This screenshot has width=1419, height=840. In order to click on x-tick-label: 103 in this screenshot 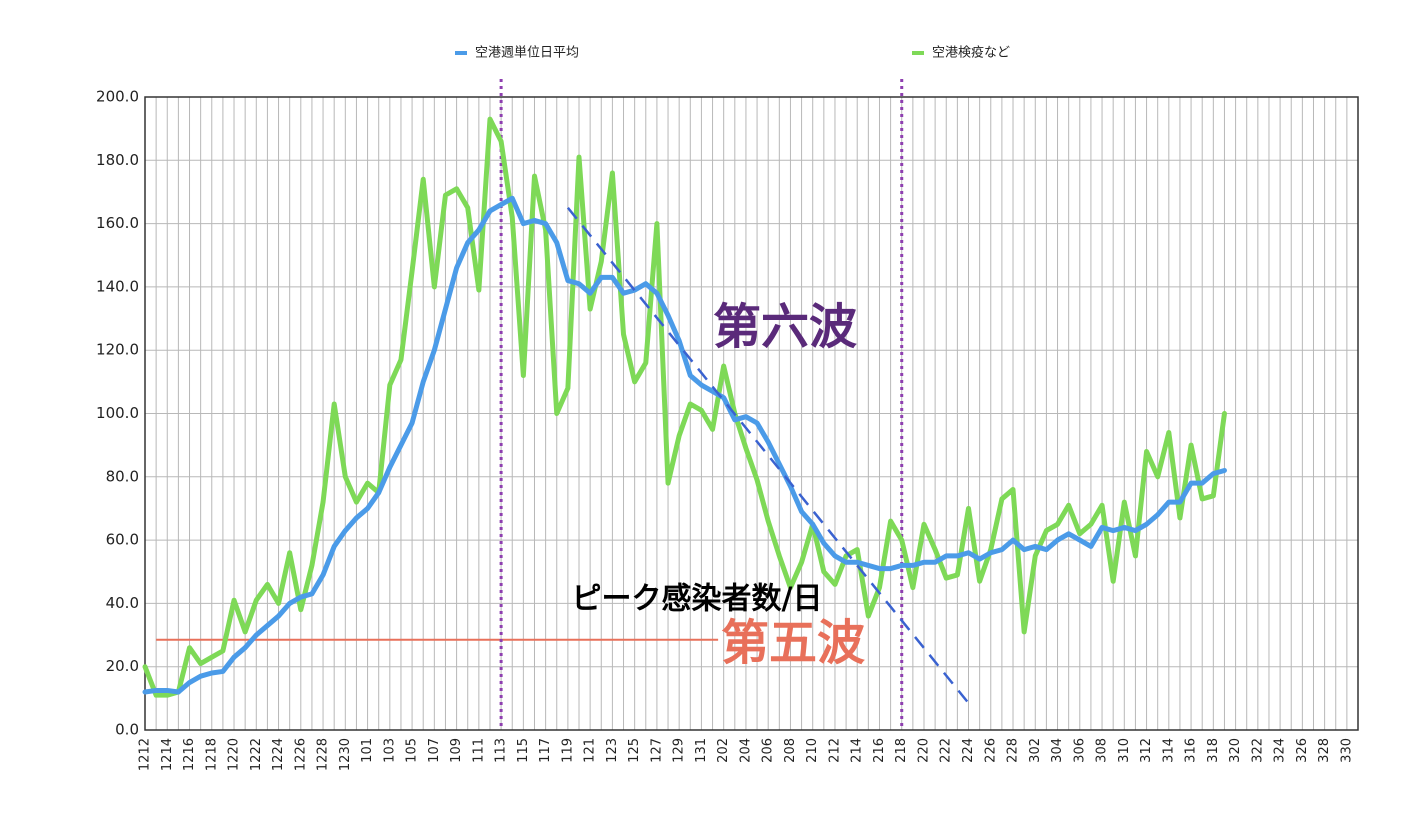, I will do `click(389, 750)`.